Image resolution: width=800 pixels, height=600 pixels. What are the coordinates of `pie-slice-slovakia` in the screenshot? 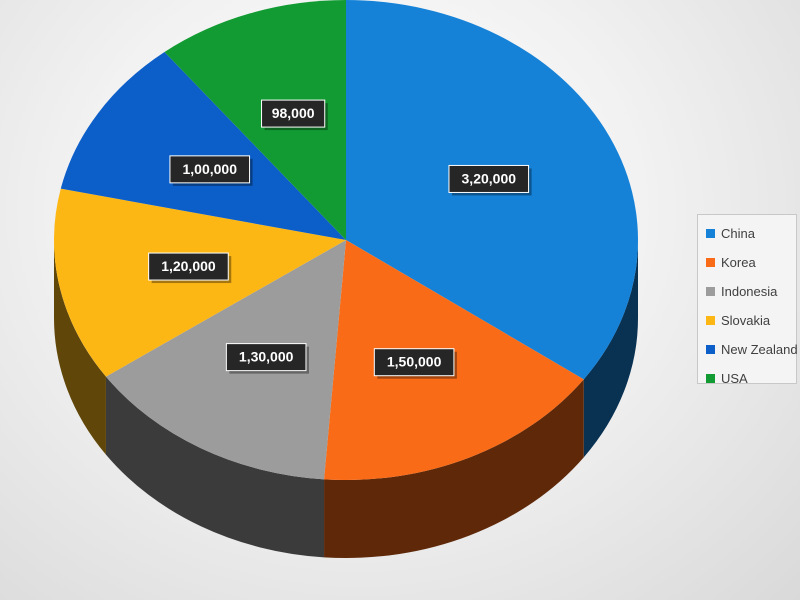 It's located at (199, 282).